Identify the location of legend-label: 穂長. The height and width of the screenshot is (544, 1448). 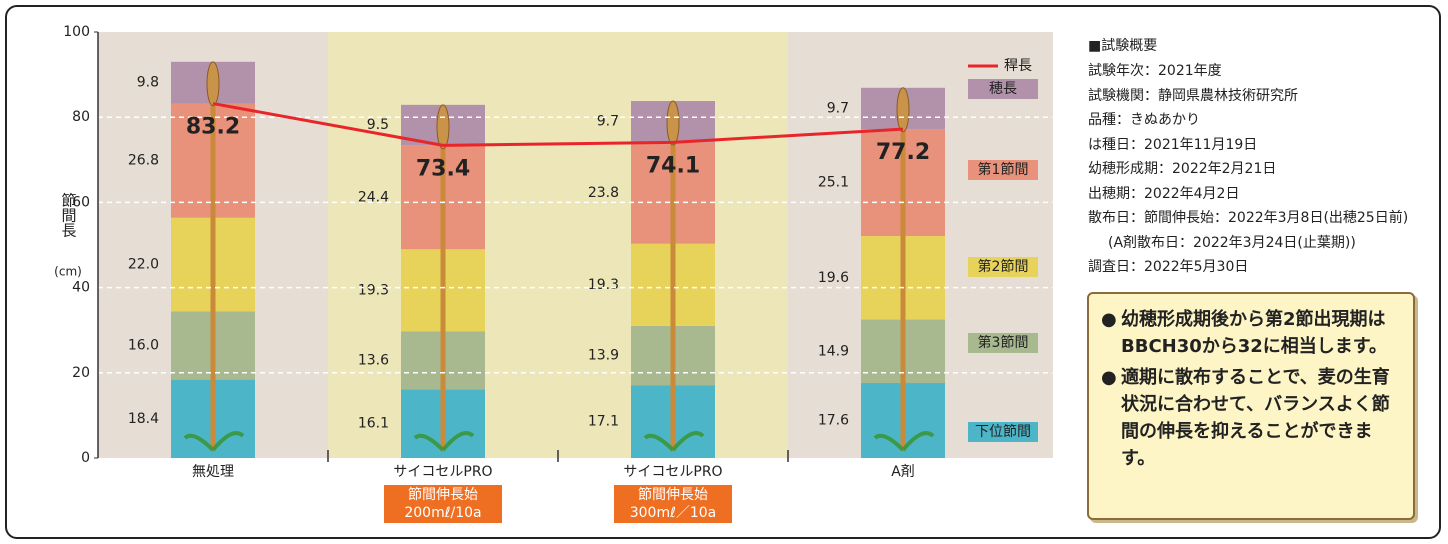
(1003, 89).